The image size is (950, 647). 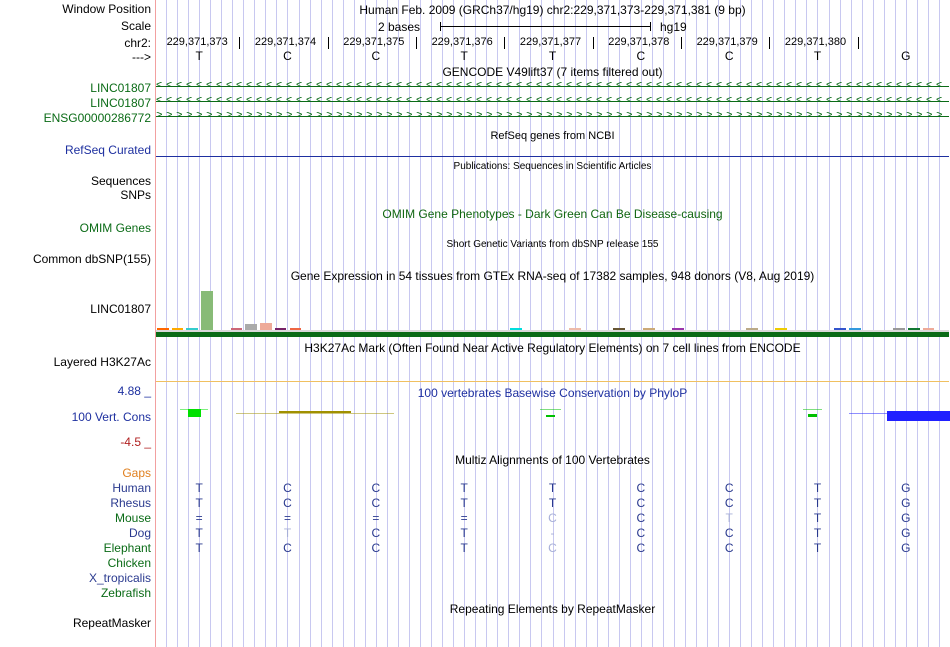 What do you see at coordinates (102, 362) in the screenshot?
I see `label-layered-h3k27ac: Layered H3K27Ac` at bounding box center [102, 362].